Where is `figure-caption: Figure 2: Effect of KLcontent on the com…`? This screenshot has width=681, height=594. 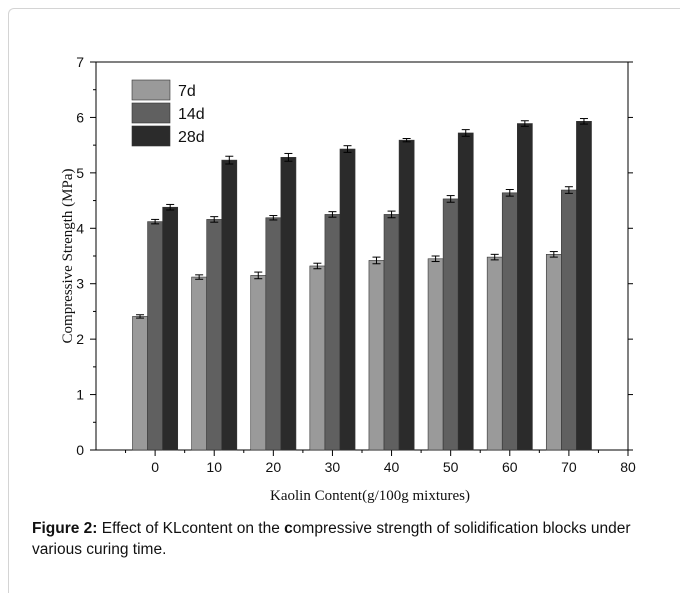 figure-caption: Figure 2: Effect of KLcontent on the com… is located at coordinates (349, 539).